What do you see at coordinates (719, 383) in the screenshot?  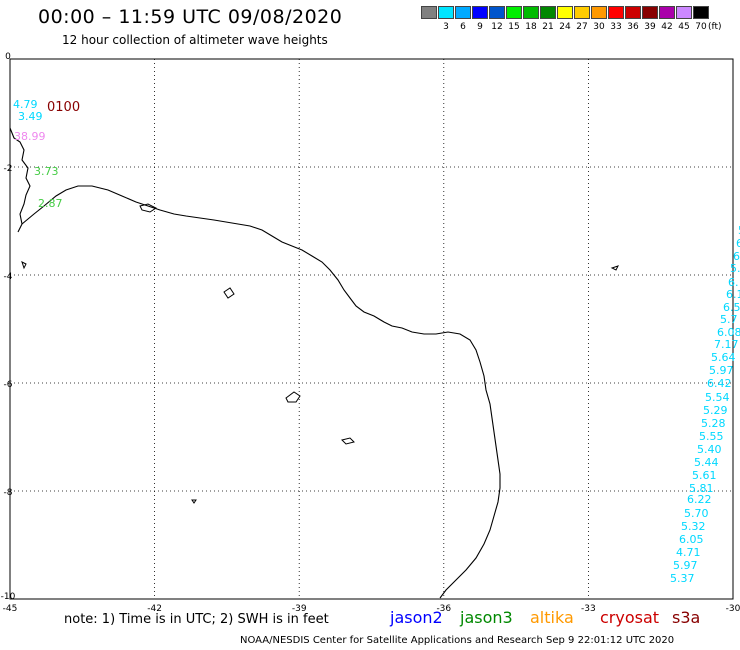 I see `wave-height-label: 6.42` at bounding box center [719, 383].